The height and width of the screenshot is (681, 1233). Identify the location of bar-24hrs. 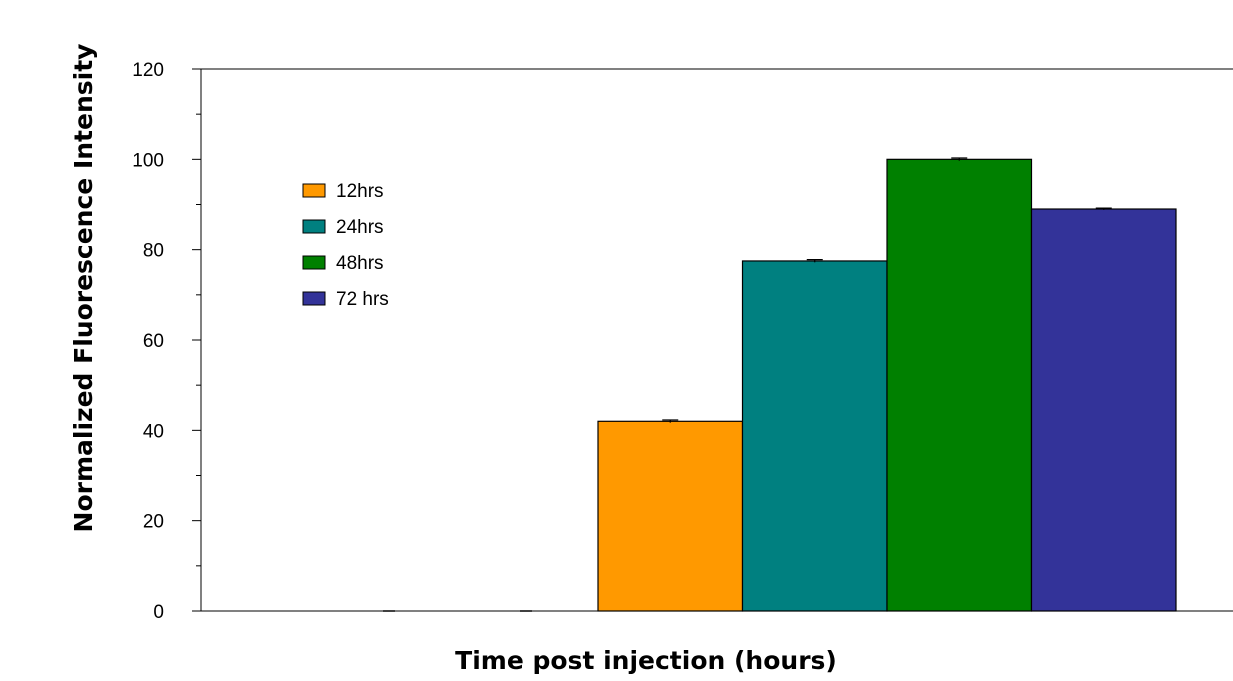
(814, 436).